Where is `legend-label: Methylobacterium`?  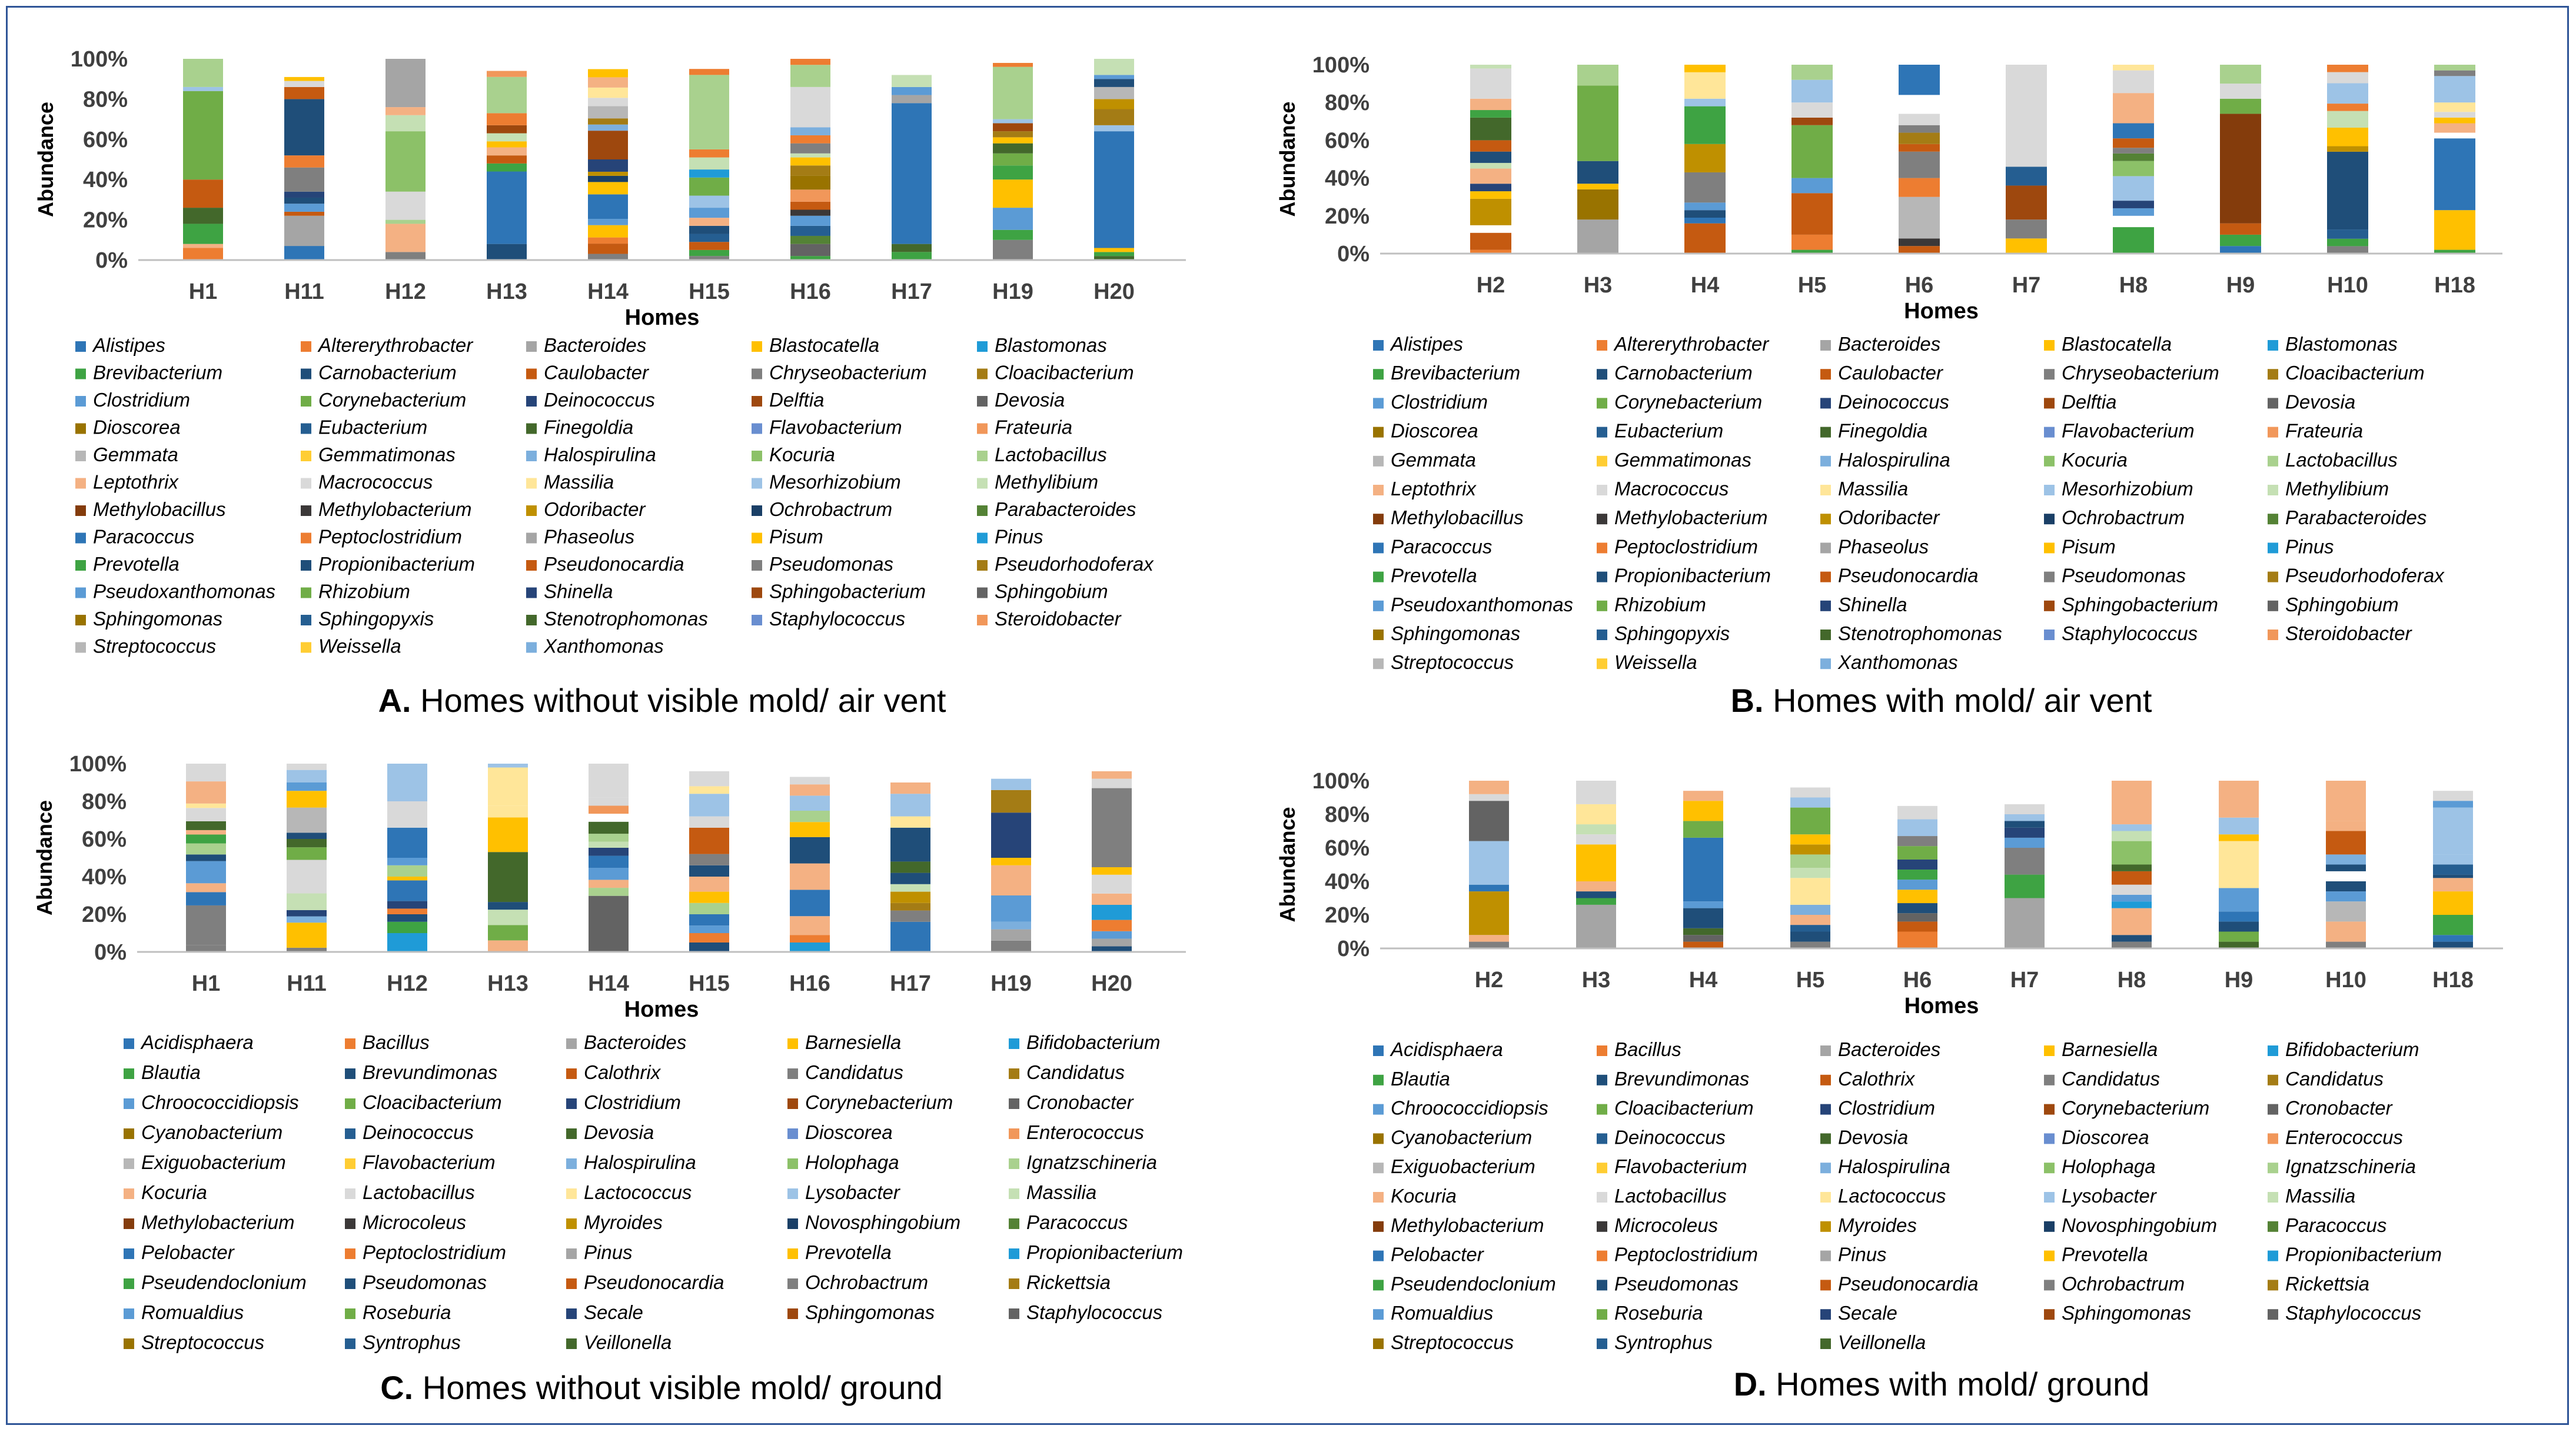
legend-label: Methylobacterium is located at coordinates (217, 1222).